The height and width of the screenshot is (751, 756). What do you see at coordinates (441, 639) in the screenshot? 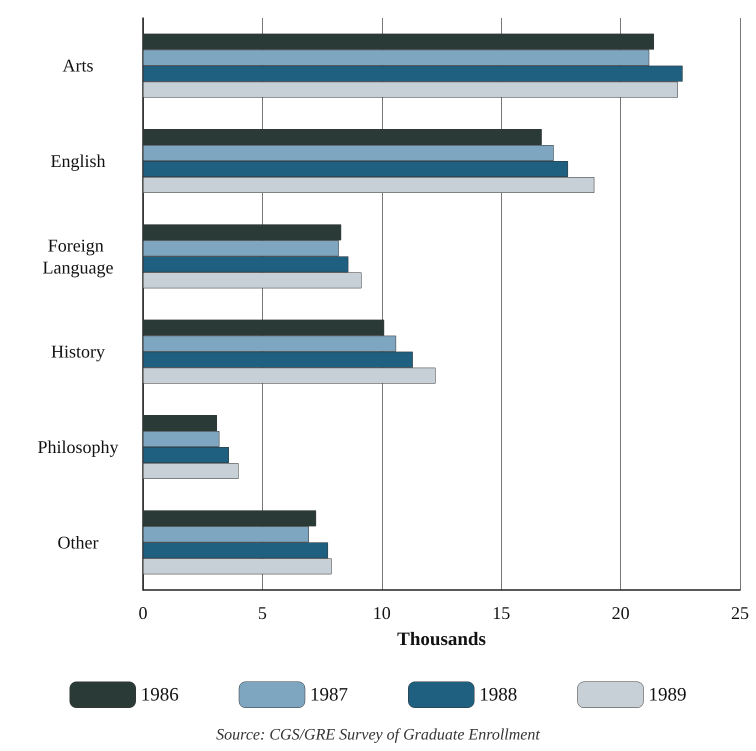
I see `x-axis-title: Thousands` at bounding box center [441, 639].